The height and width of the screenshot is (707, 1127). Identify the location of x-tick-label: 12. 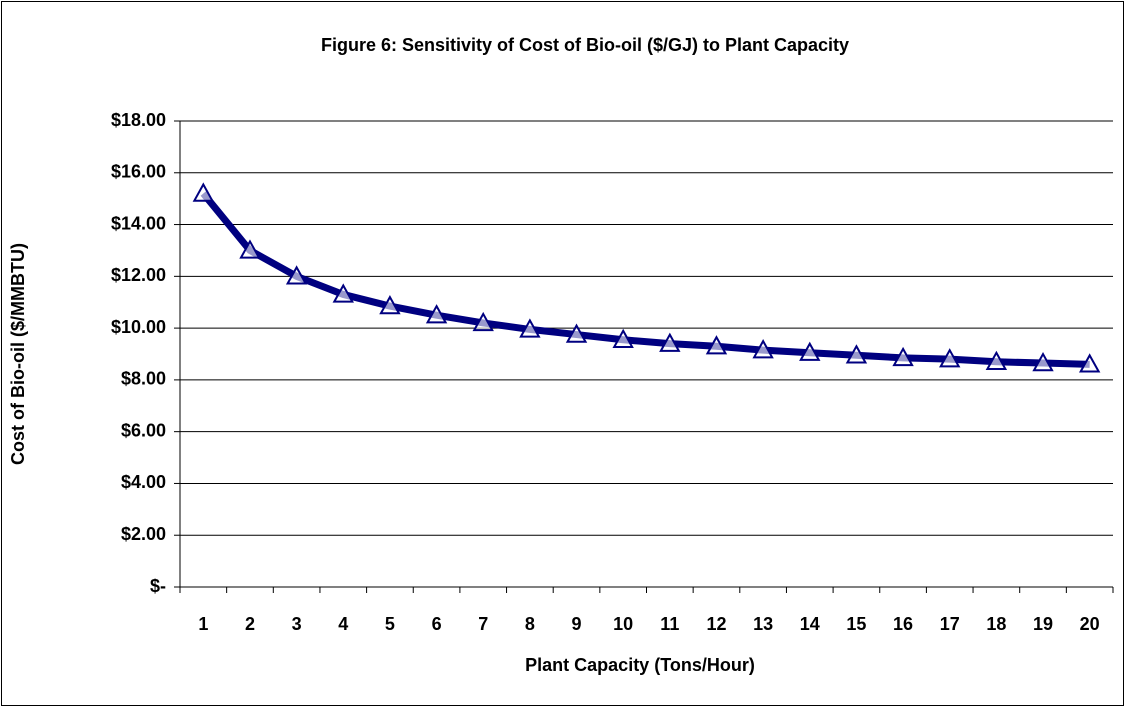
(716, 624).